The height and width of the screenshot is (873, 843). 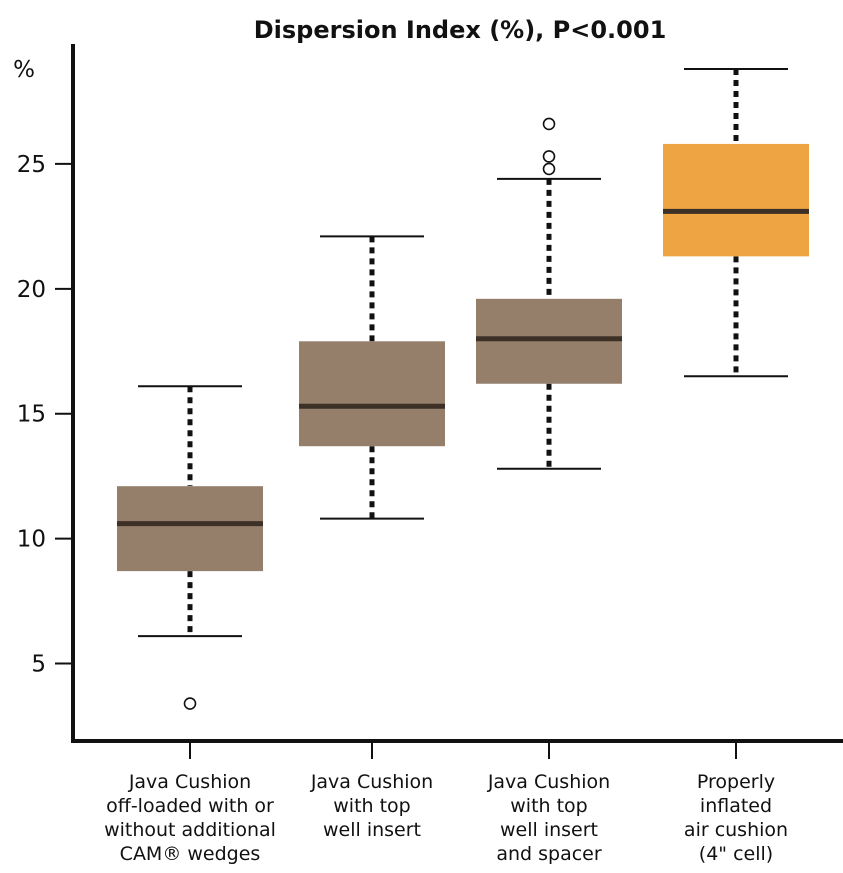 I want to click on x-category-label-line: air cushion, so click(x=736, y=830).